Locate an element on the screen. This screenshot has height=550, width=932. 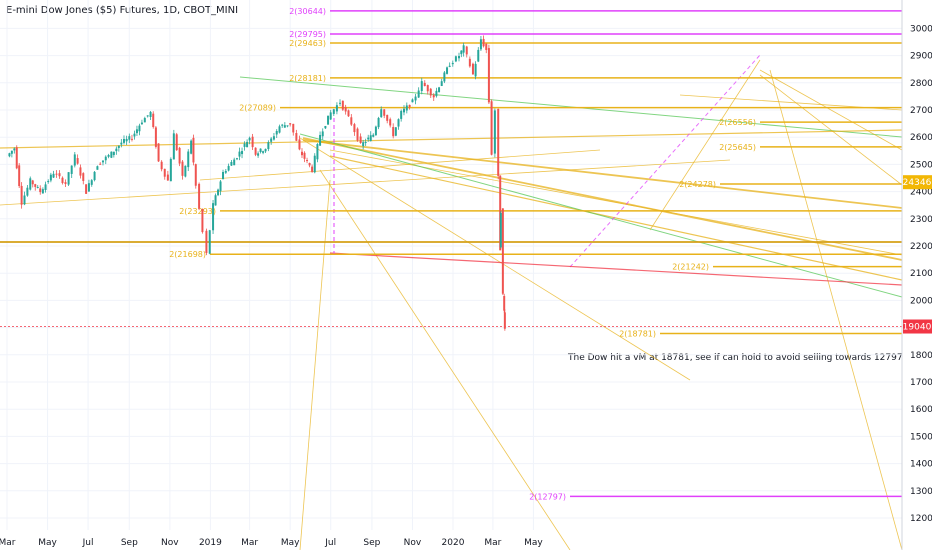
y-tick-label: 27000 is located at coordinates (921, 111).